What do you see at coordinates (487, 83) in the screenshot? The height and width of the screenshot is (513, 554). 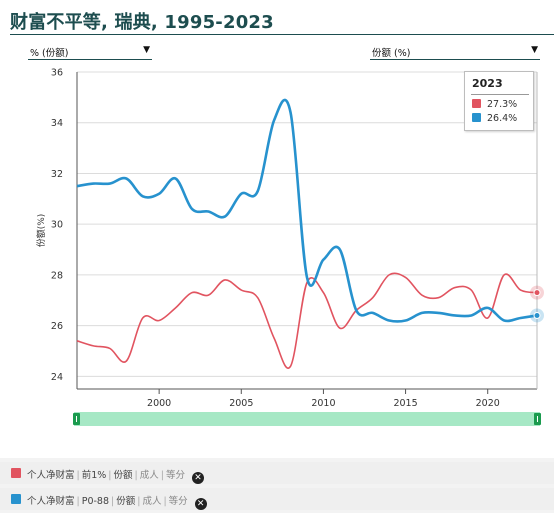 I see `tooltip-year: 2023` at bounding box center [487, 83].